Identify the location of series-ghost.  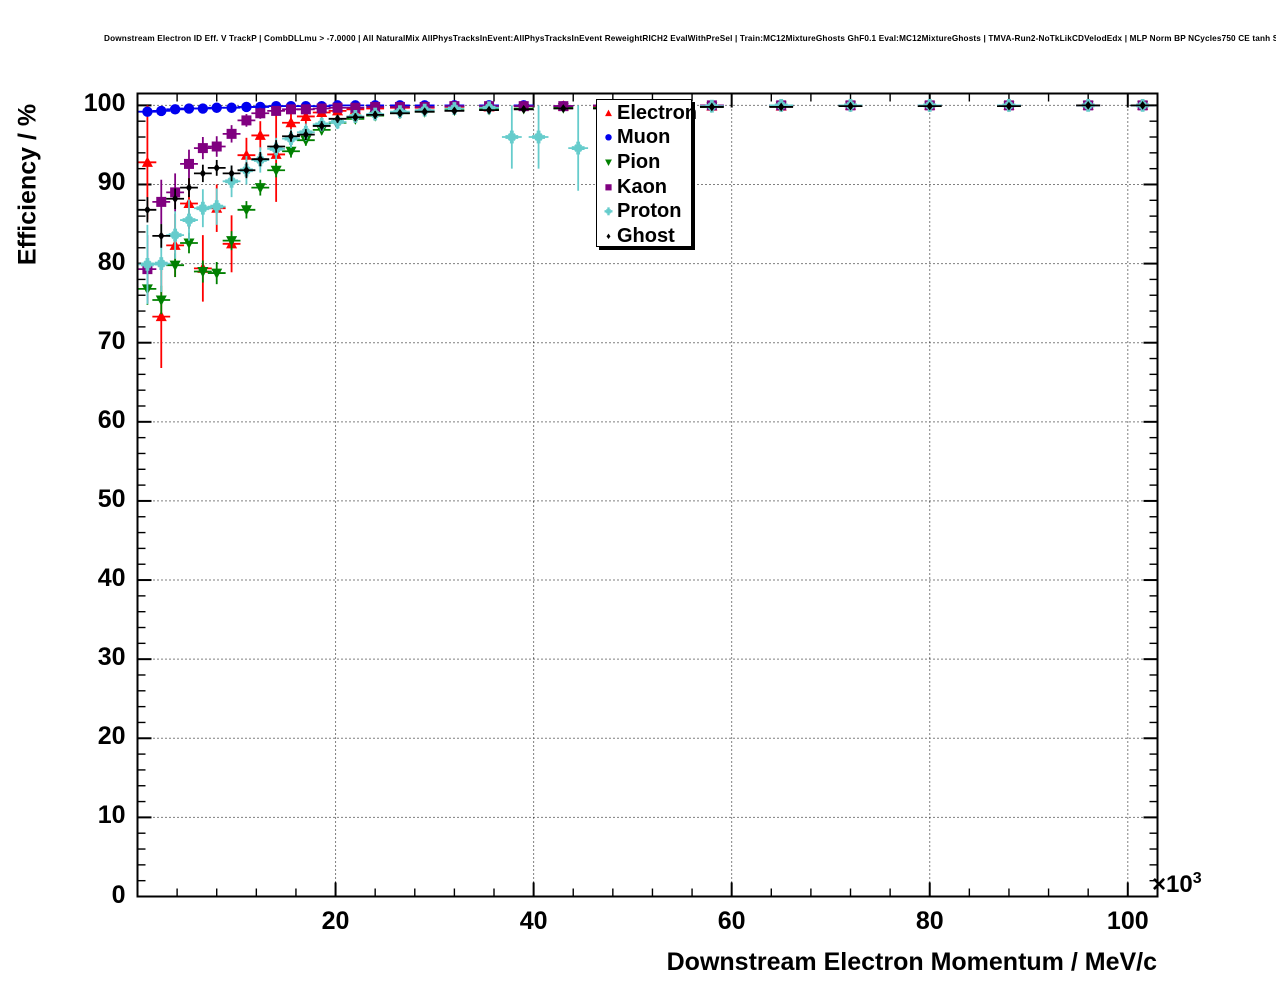
(646, 174).